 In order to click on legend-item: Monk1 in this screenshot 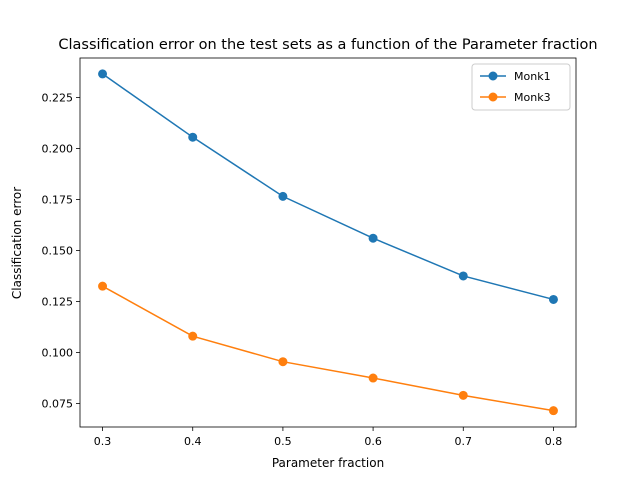, I will do `click(515, 76)`.